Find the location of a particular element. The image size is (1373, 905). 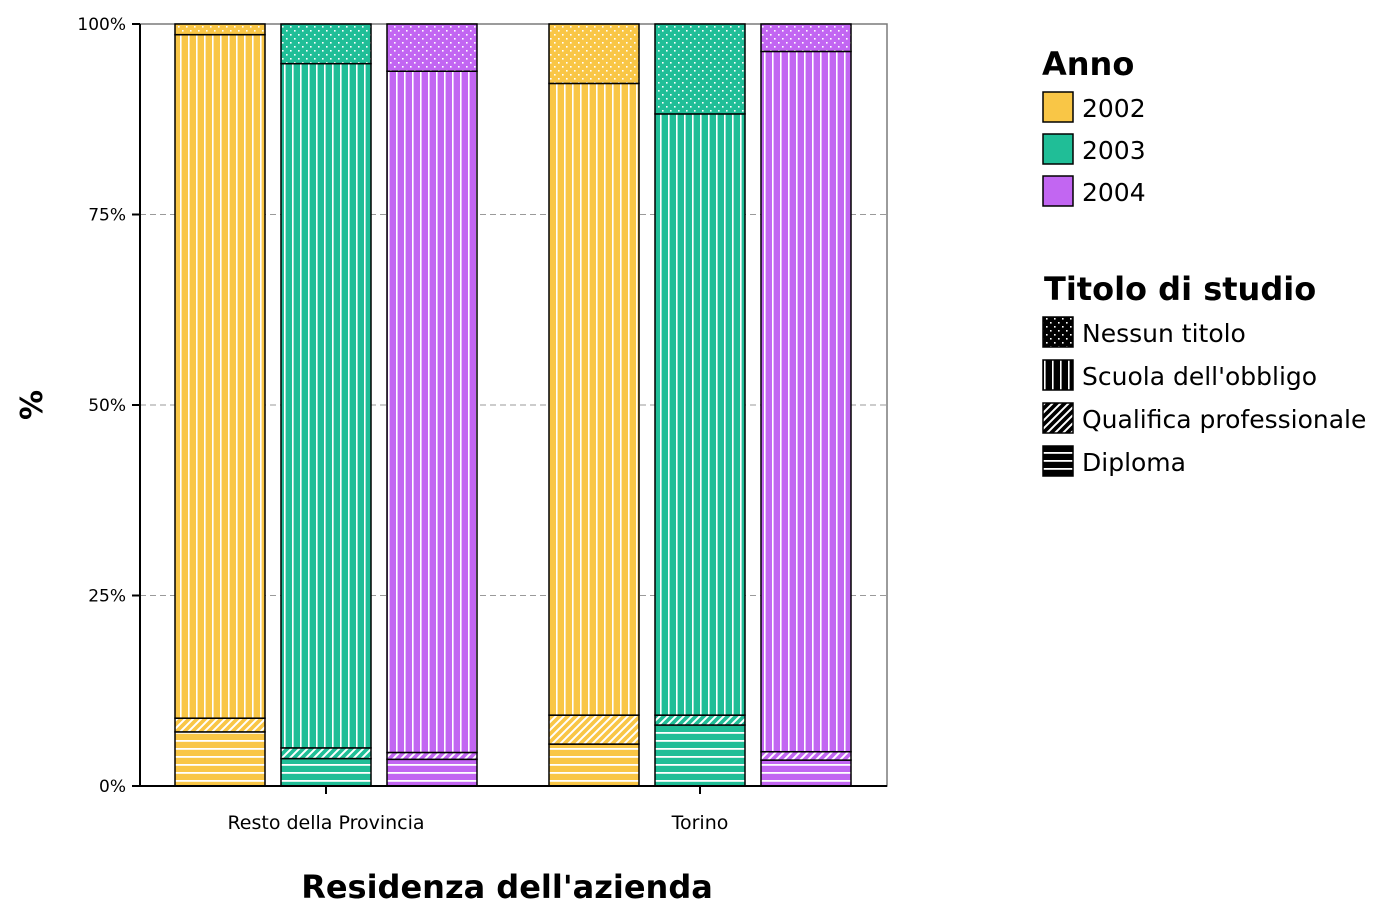

y-axis-title: % is located at coordinates (32, 405).